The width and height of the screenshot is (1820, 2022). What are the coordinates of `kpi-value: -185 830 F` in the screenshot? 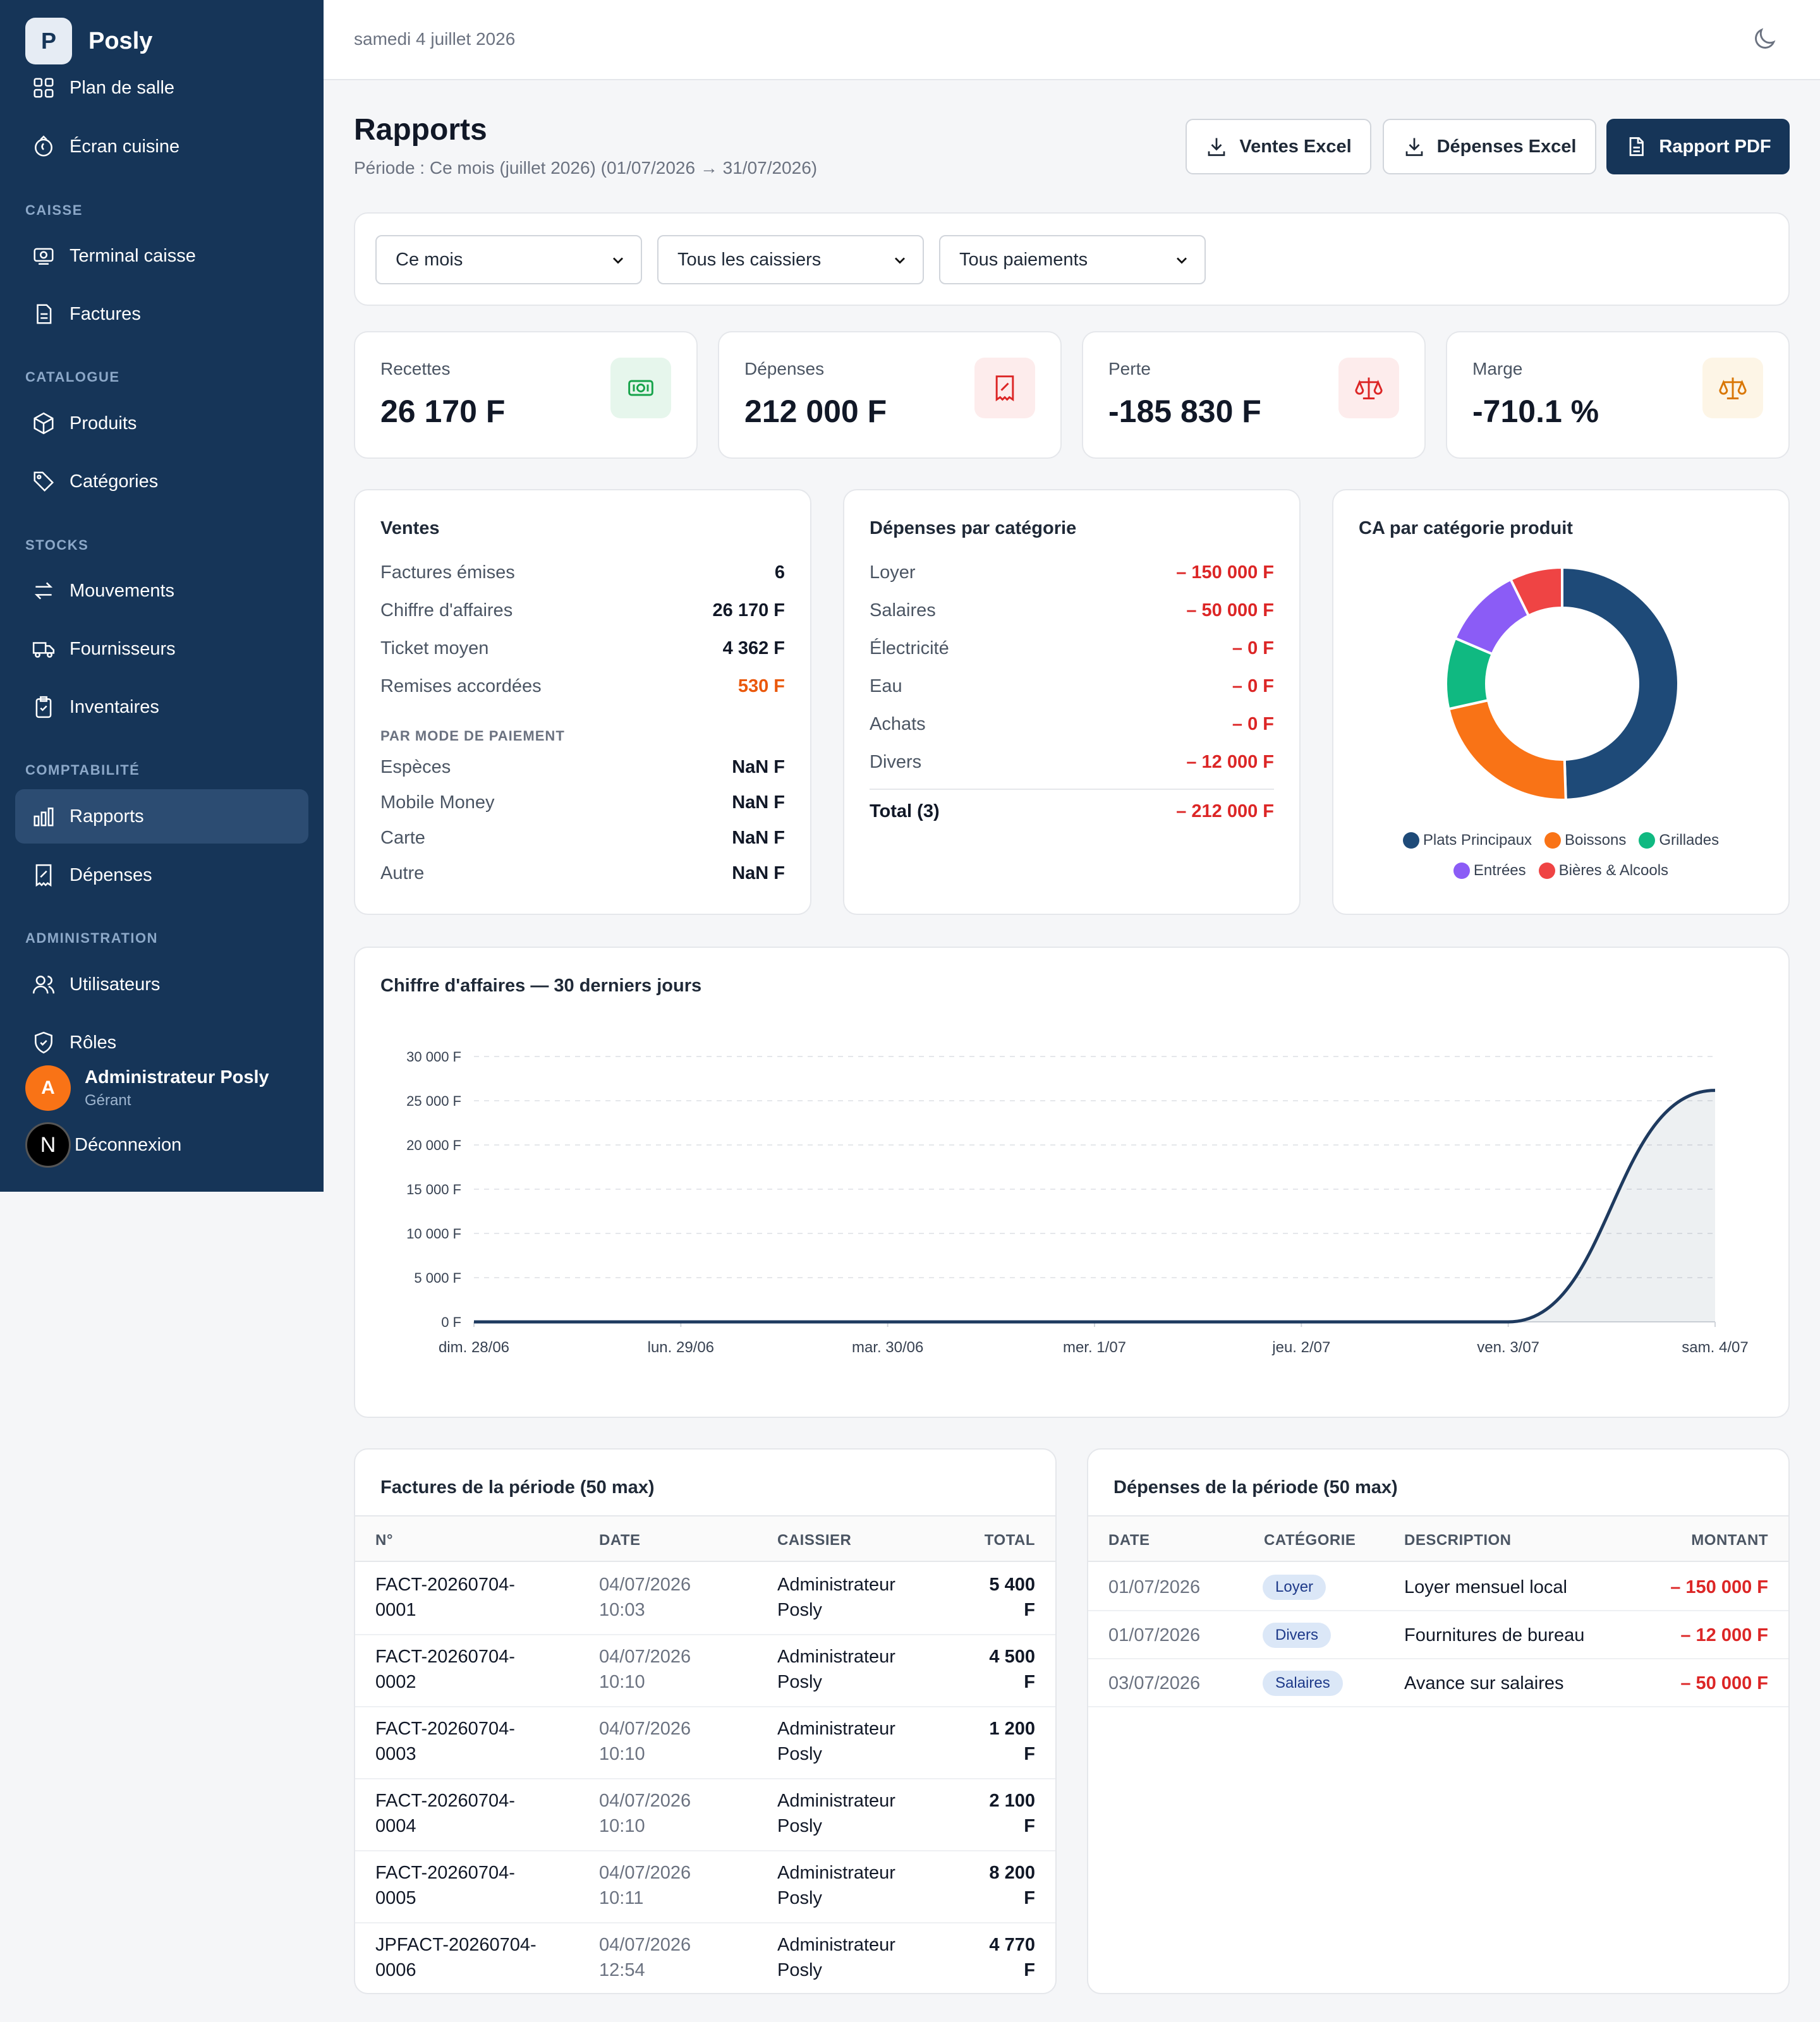 It's located at (1184, 411).